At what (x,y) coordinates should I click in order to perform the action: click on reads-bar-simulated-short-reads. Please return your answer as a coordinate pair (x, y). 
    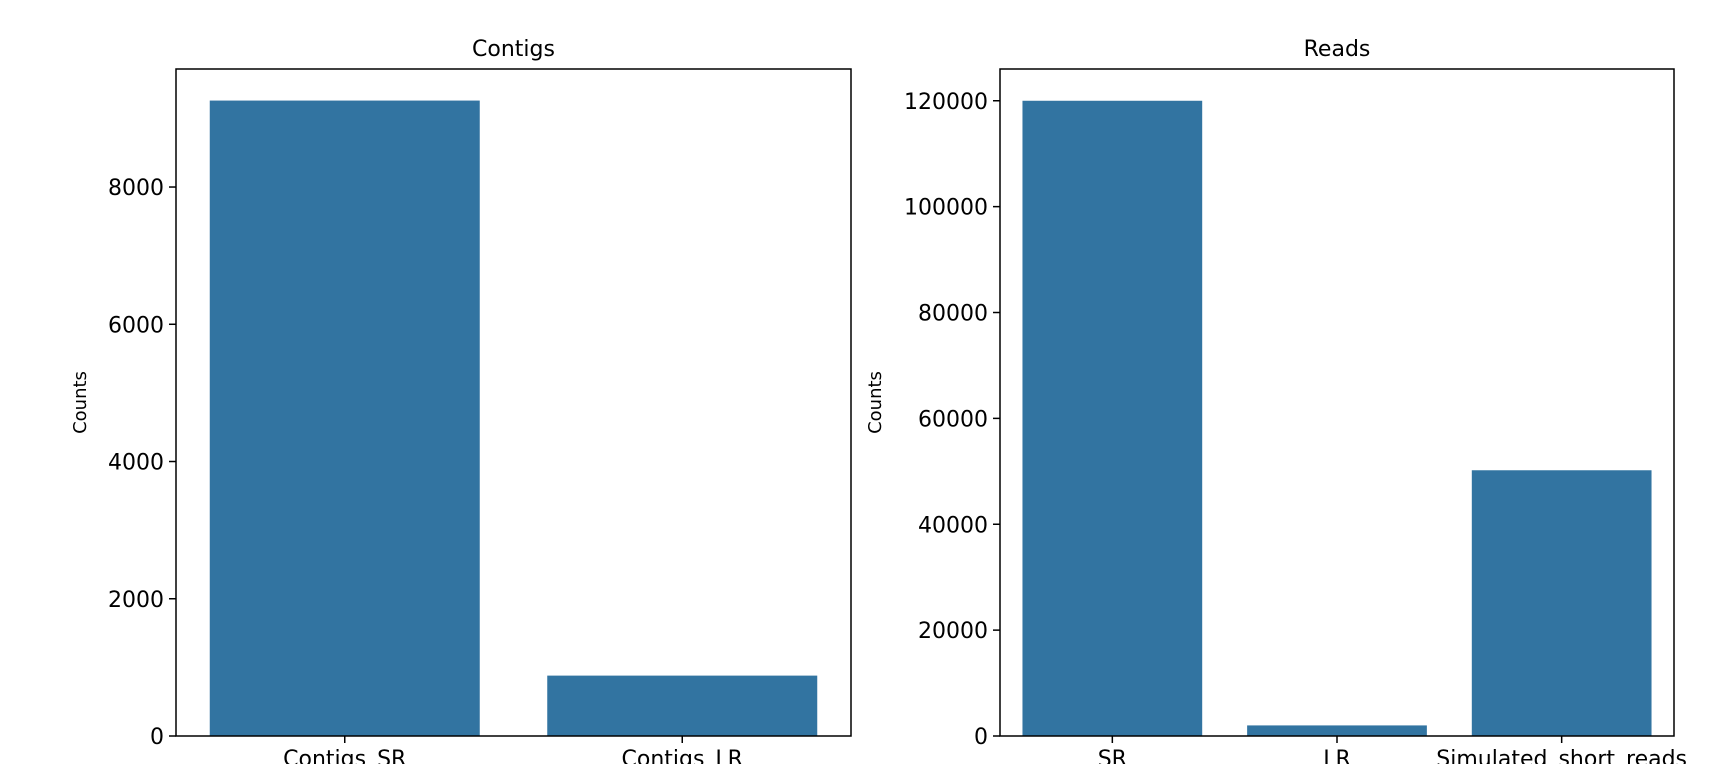
    Looking at the image, I should click on (1561, 603).